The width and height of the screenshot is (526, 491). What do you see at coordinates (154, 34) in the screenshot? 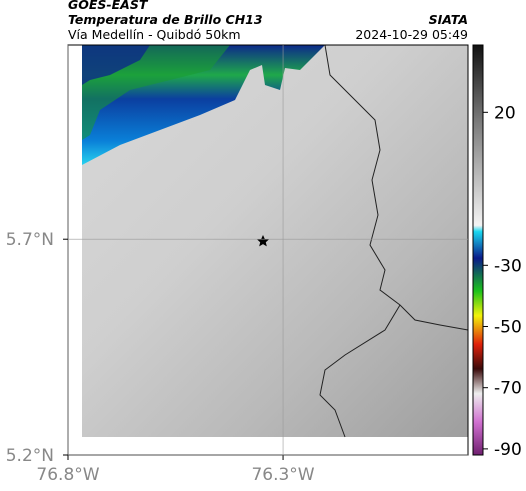
I see `subtitle: Vía Medellín - Quibdó 50km` at bounding box center [154, 34].